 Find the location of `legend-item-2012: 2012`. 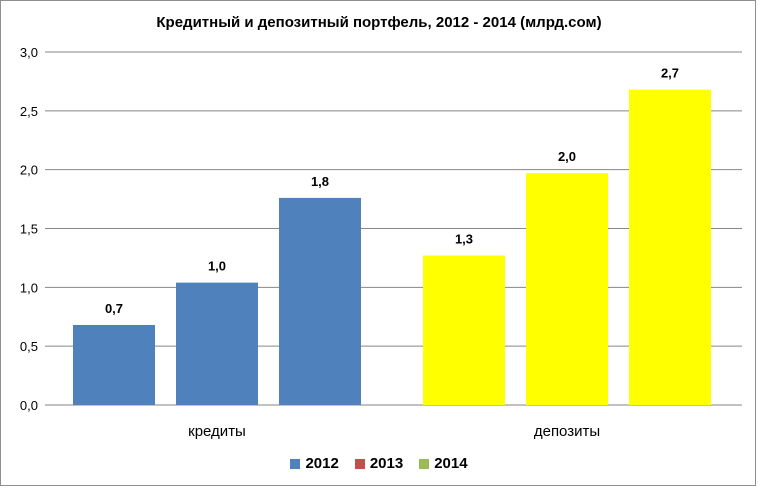

legend-item-2012: 2012 is located at coordinates (314, 463).